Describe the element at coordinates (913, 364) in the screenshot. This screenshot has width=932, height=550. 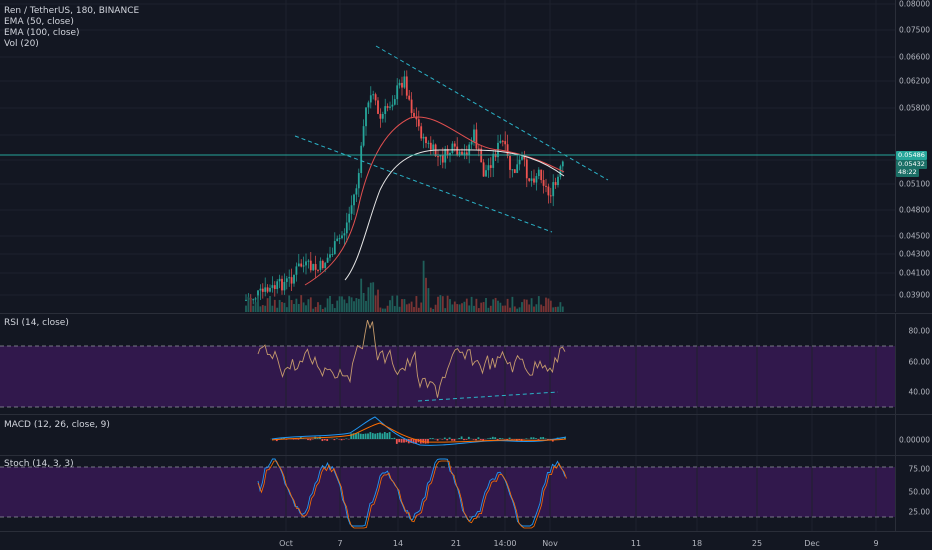
I see `rsi-axis: 80.00 60.00 40.00` at that location.